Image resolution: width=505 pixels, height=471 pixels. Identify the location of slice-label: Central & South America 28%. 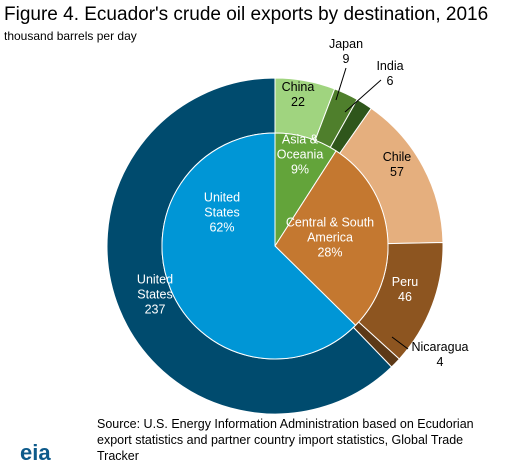
(330, 238).